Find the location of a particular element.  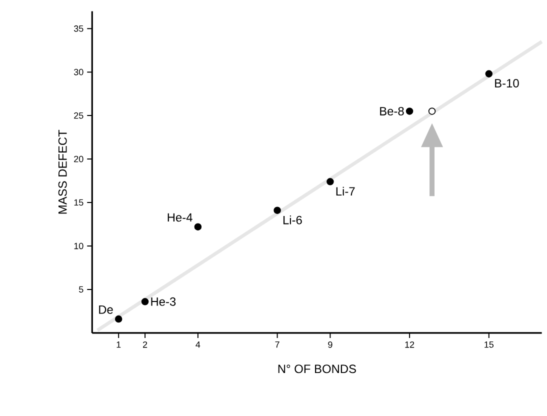

y-tick-label: 35 is located at coordinates (79, 28).